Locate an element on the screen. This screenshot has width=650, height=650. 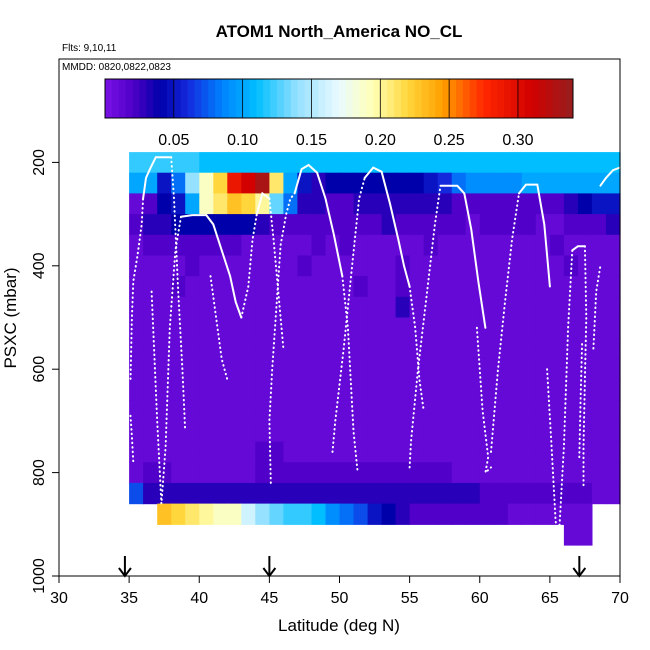
x-tick-label: 65 is located at coordinates (550, 598).